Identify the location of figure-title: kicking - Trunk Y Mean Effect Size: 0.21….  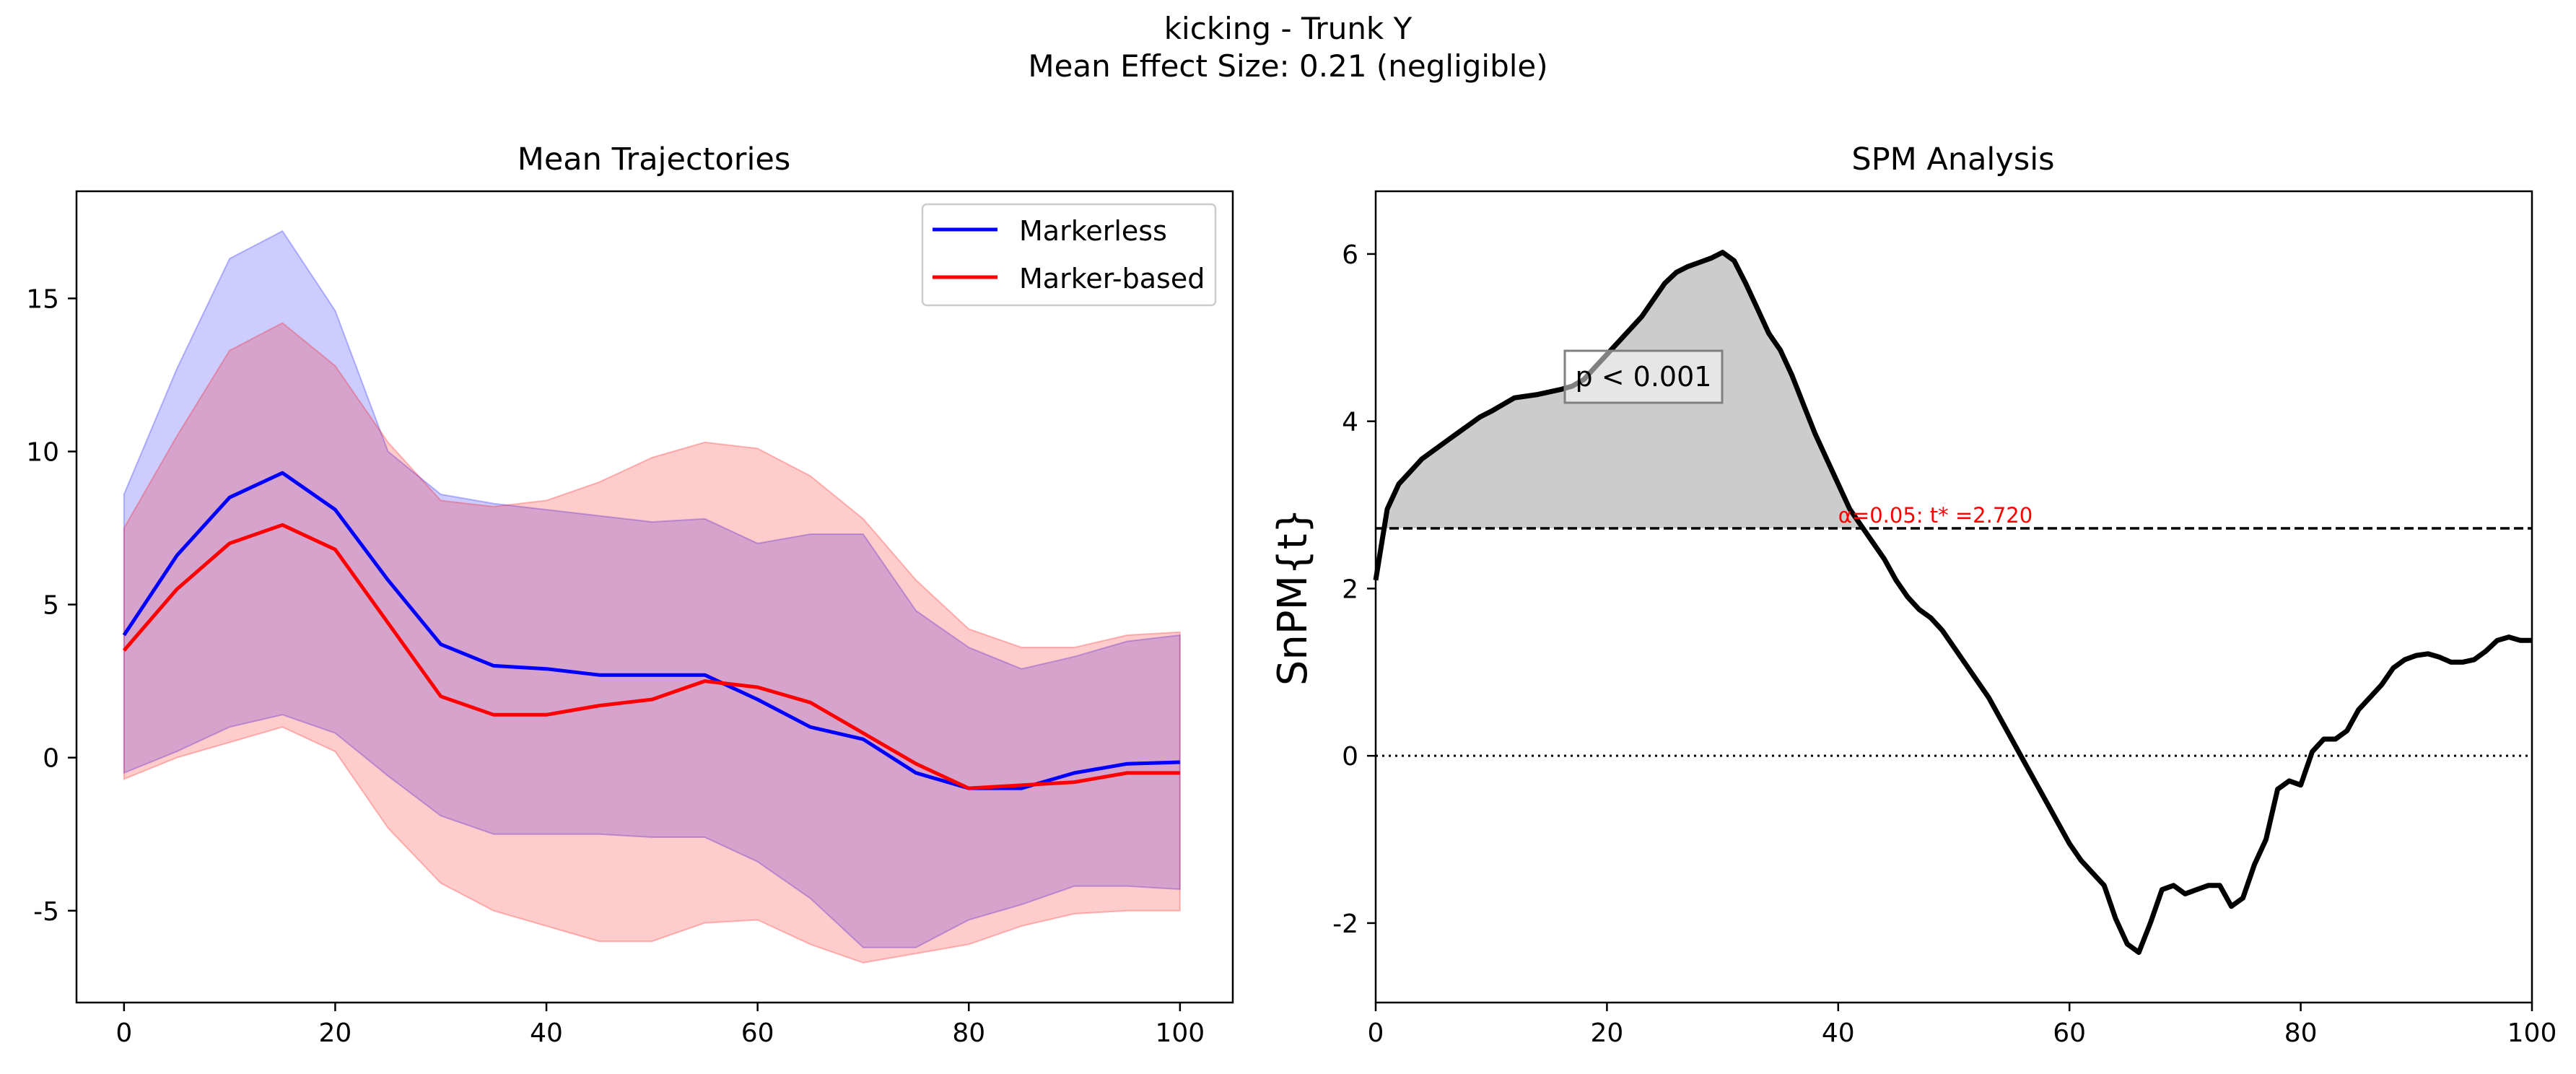
(1288, 48).